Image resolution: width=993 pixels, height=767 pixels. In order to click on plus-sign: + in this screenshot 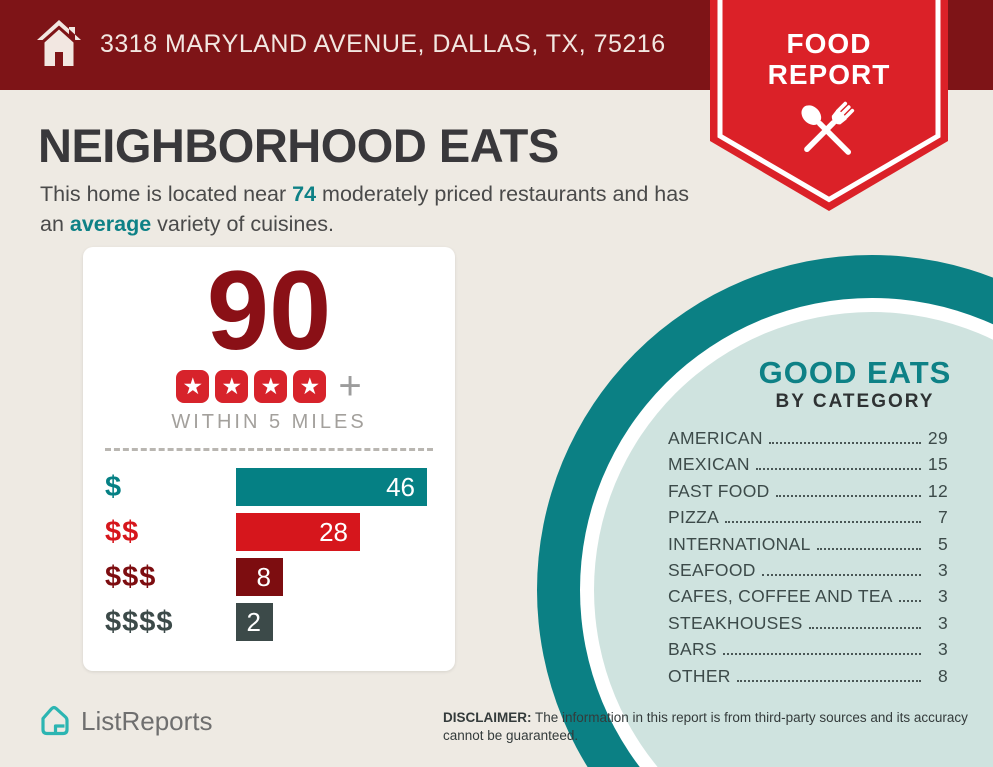, I will do `click(350, 386)`.